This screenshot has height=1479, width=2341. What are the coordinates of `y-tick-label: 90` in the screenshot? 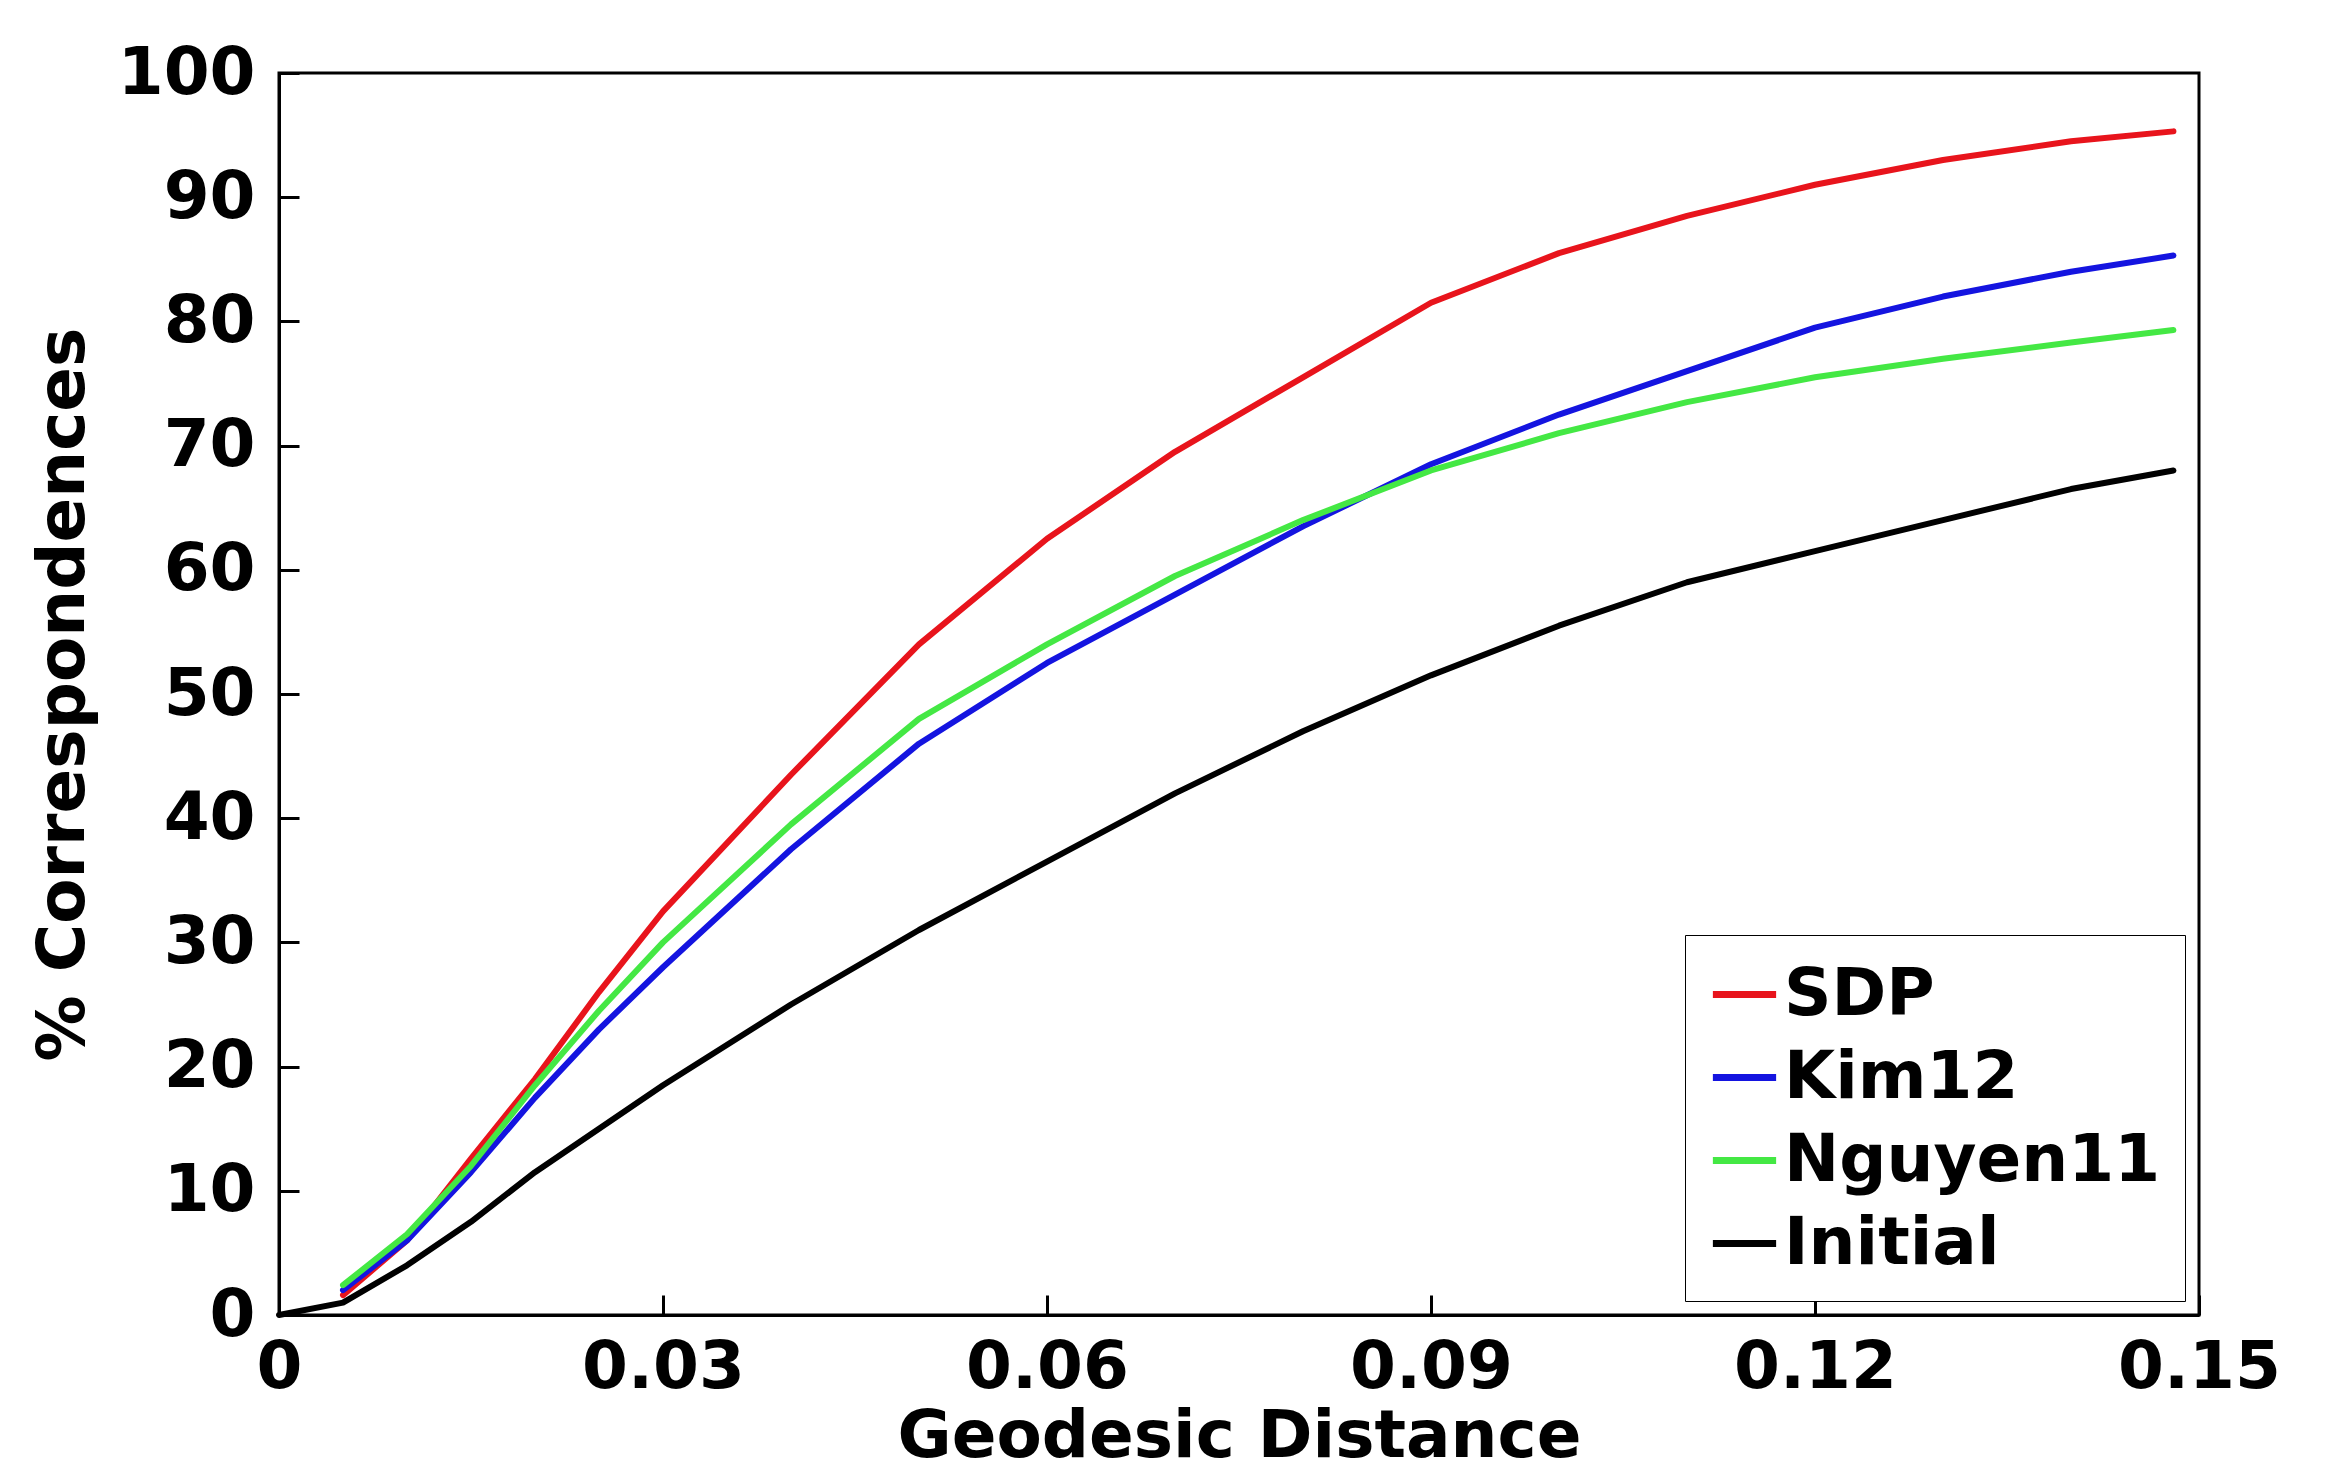 It's located at (209, 195).